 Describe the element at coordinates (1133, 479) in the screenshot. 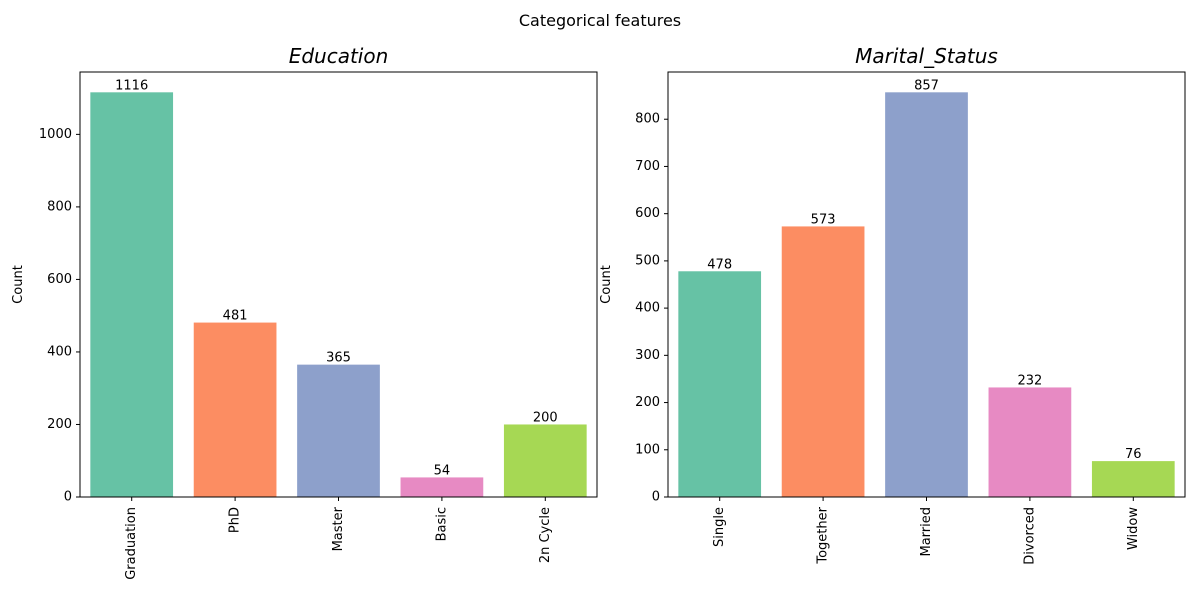

I see `bar-widow` at that location.